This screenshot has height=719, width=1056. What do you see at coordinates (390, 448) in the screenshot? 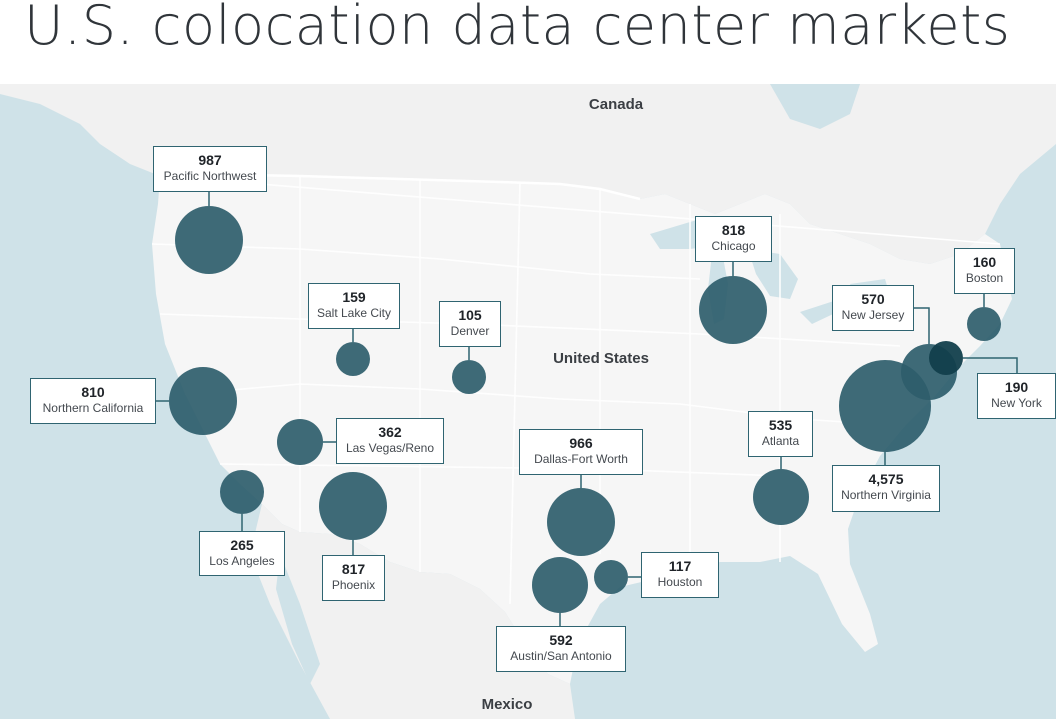
I see `market-name: Las Vegas/Reno` at bounding box center [390, 448].